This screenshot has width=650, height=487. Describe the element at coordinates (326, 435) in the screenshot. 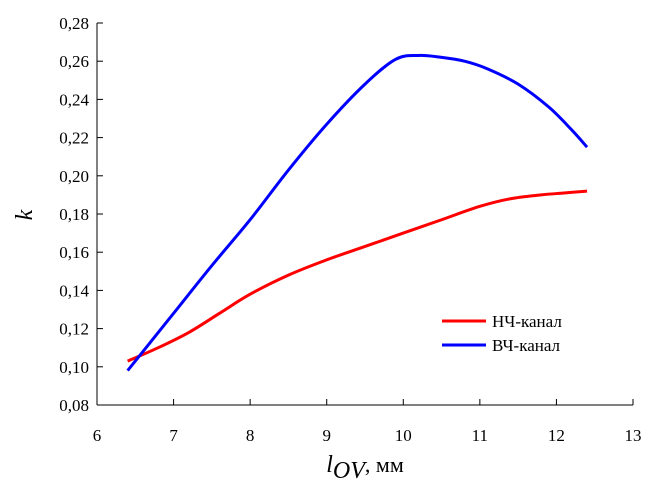

I see `x-tick-label: 9` at that location.